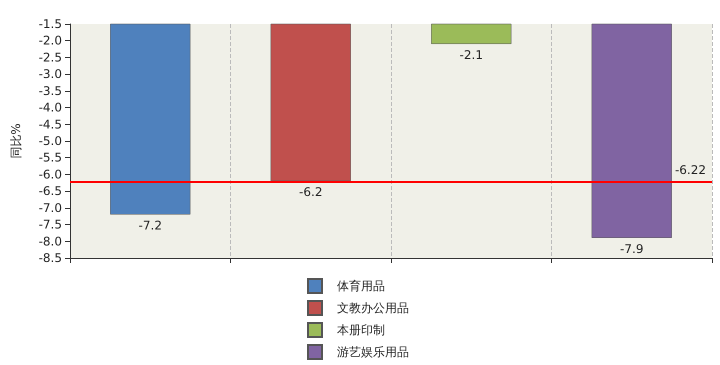  I want to click on y-tick-label: -4.5, so click(50, 124).